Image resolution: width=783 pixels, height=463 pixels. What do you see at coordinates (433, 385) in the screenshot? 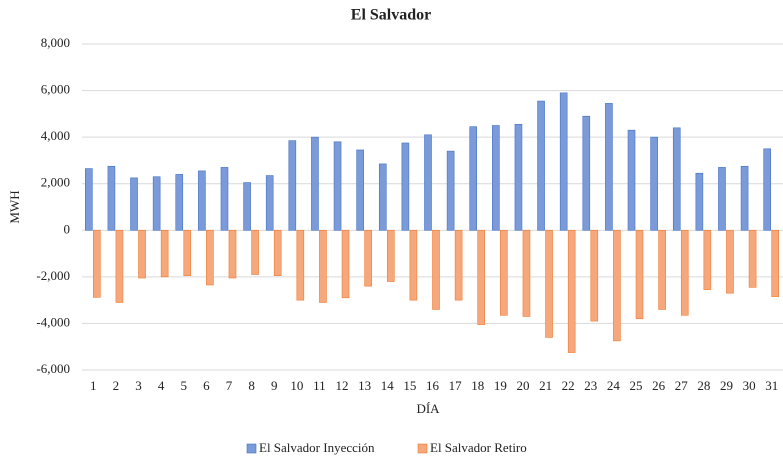
I see `x-tick-label: 16` at bounding box center [433, 385].